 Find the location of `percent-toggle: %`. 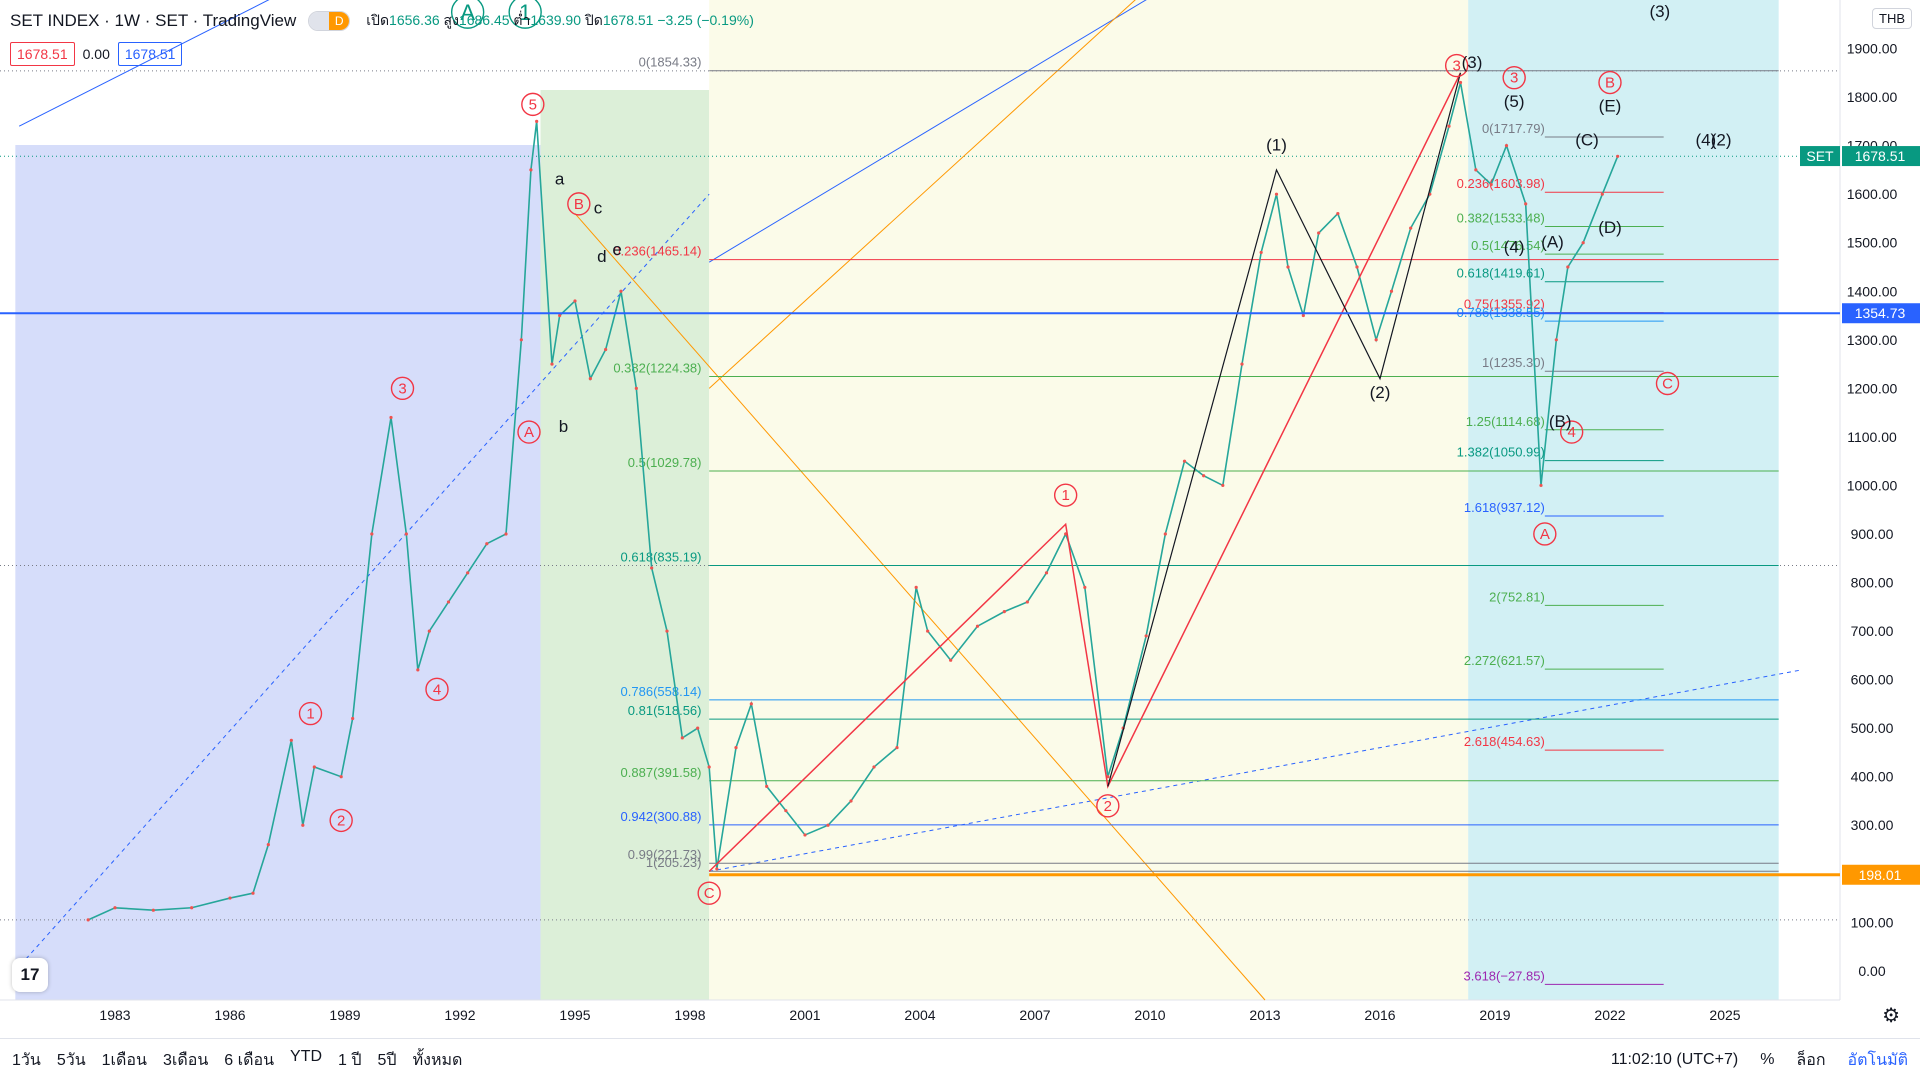

percent-toggle: % is located at coordinates (1767, 1059).